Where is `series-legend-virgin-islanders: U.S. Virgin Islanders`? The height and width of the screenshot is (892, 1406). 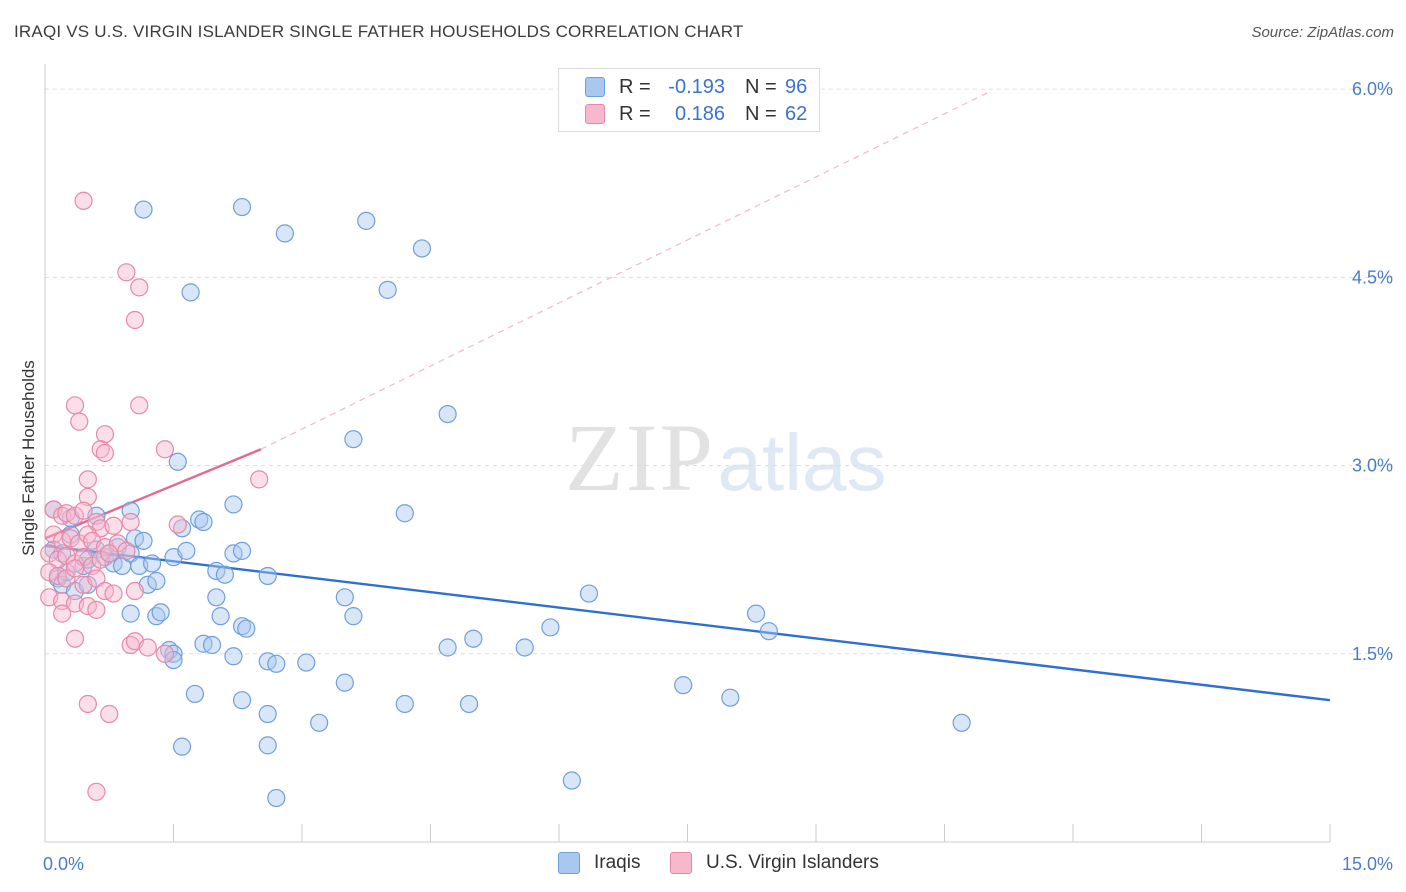
series-legend-virgin-islanders: U.S. Virgin Islanders is located at coordinates (774, 863).